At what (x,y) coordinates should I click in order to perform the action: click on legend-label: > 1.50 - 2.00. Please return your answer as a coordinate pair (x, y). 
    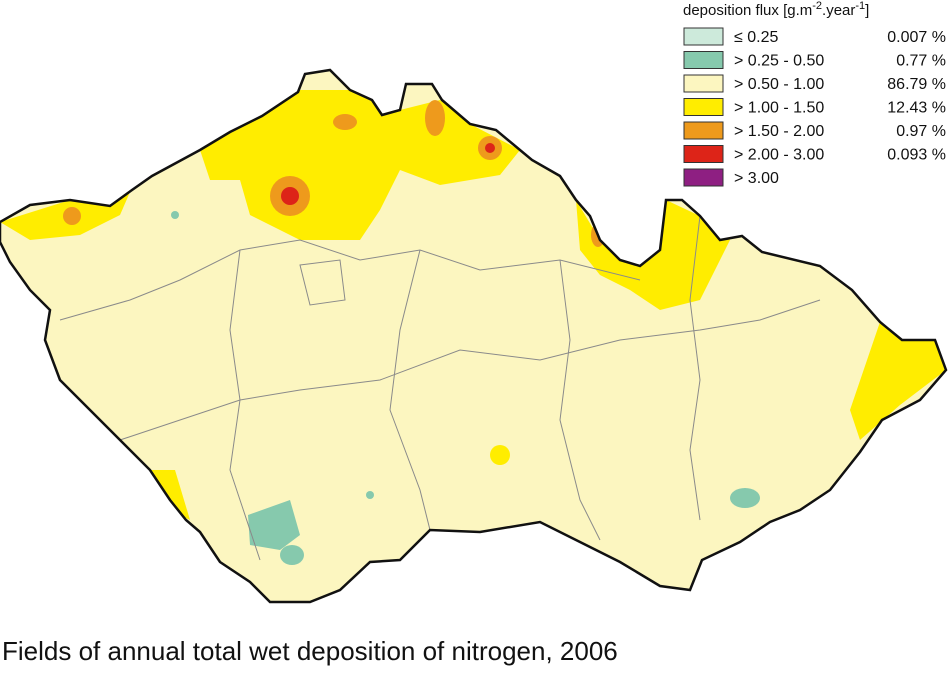
    Looking at the image, I should click on (779, 131).